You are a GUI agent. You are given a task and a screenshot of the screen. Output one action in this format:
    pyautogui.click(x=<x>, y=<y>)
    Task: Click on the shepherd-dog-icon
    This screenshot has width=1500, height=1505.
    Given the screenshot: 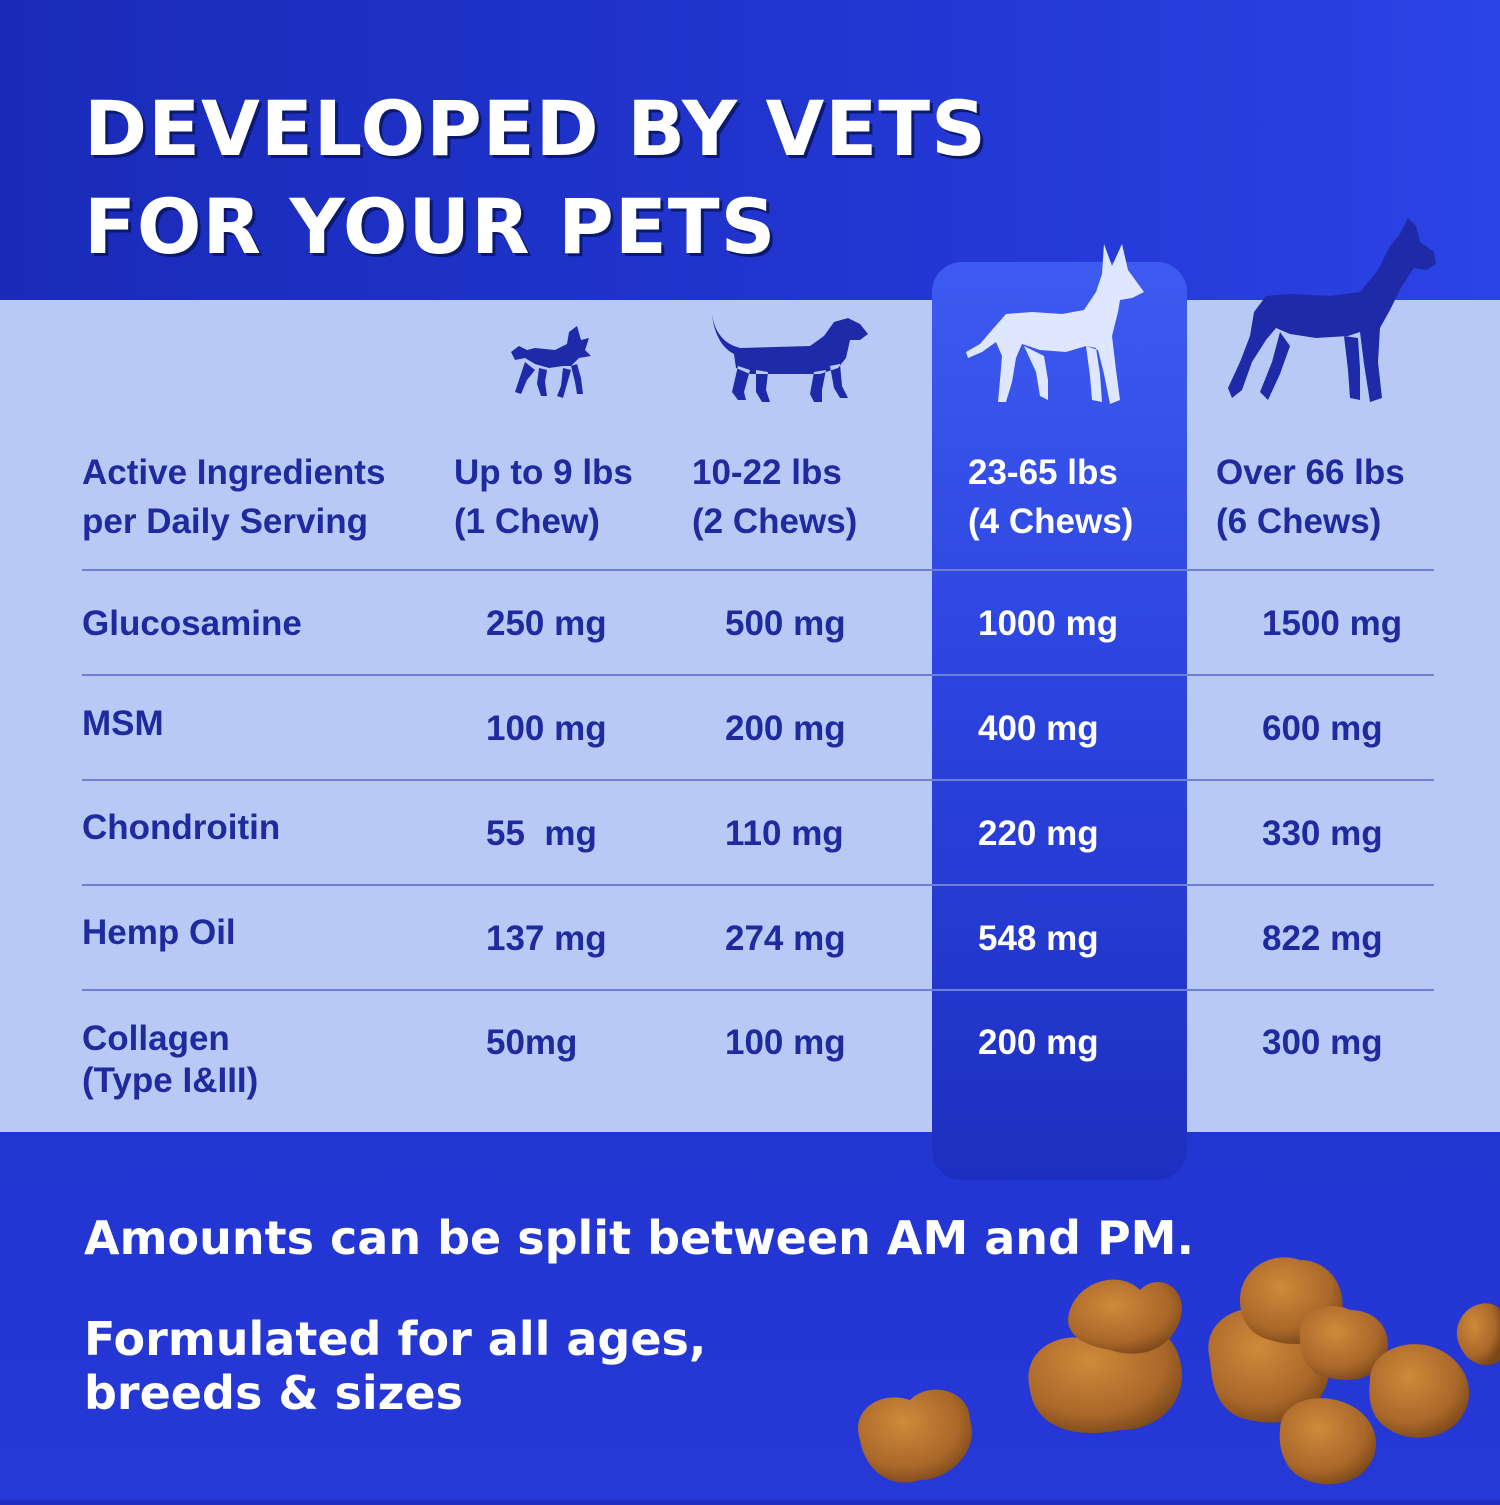 What is the action you would take?
    pyautogui.click(x=1057, y=325)
    